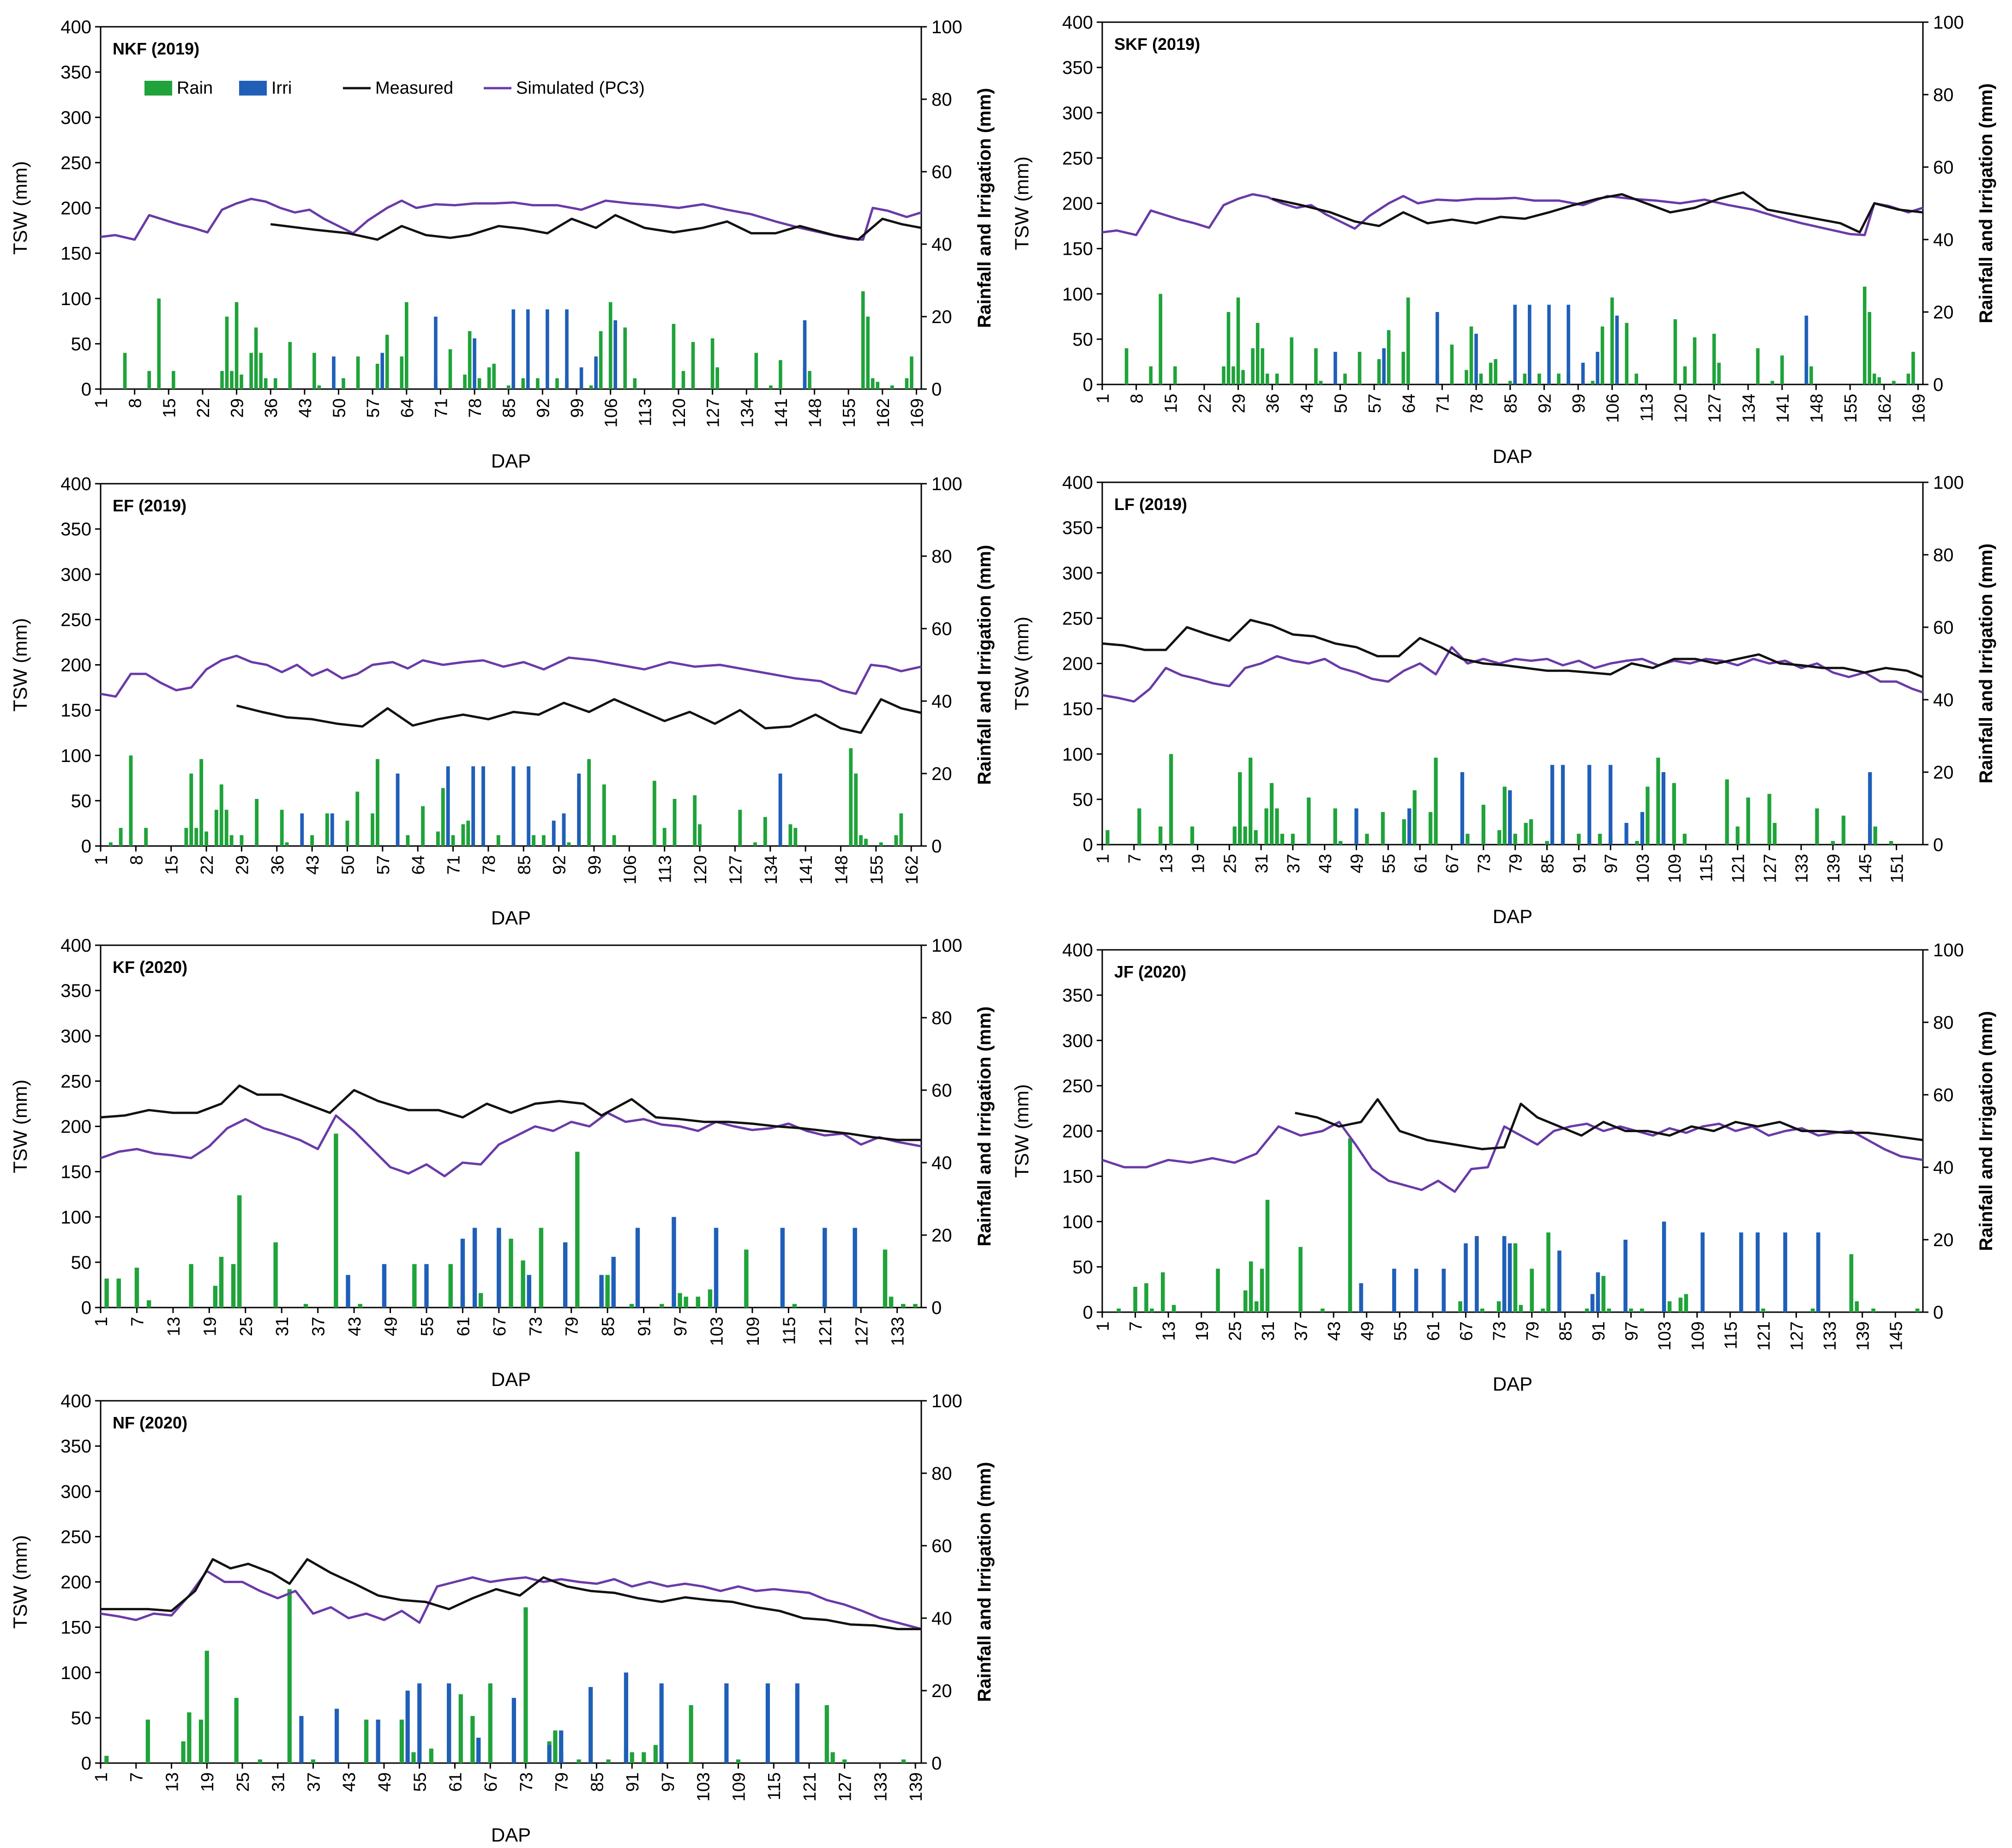 This screenshot has width=2012, height=1848. I want to click on x-tick-label: 115, so click(1731, 1335).